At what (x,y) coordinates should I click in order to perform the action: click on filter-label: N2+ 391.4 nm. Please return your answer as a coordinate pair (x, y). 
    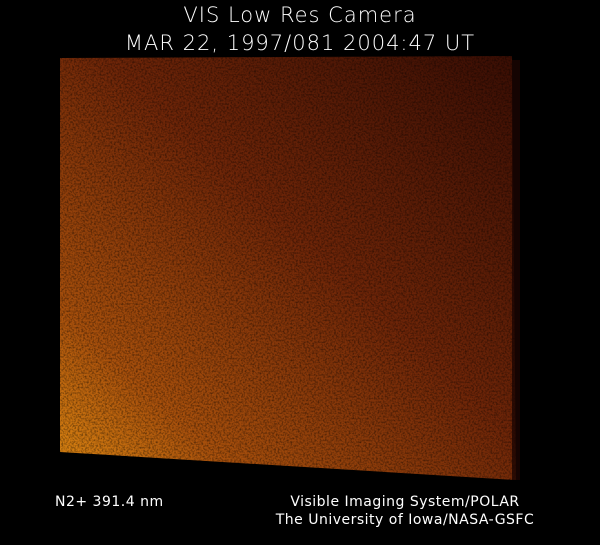
    Looking at the image, I should click on (109, 502).